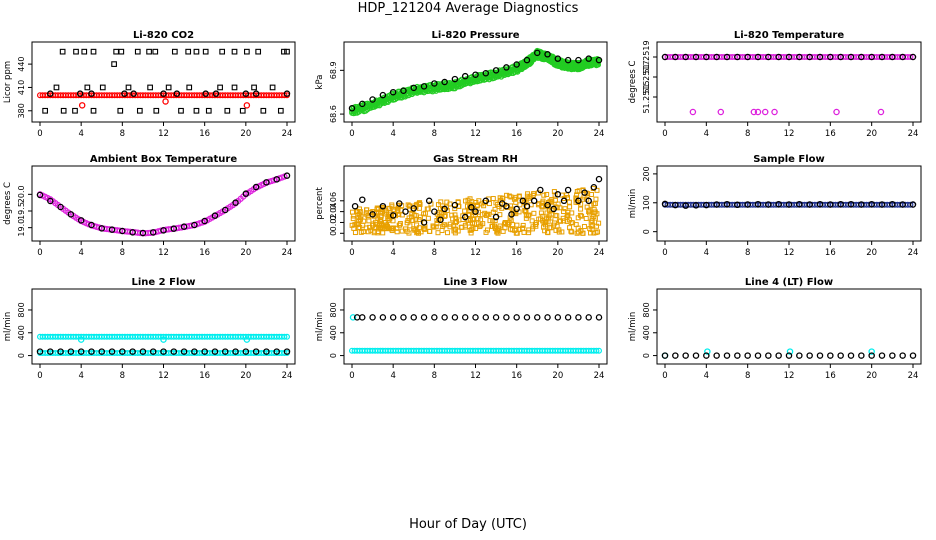 This screenshot has width=936, height=540. I want to click on y-tick-label: 0.06, so click(333, 201).